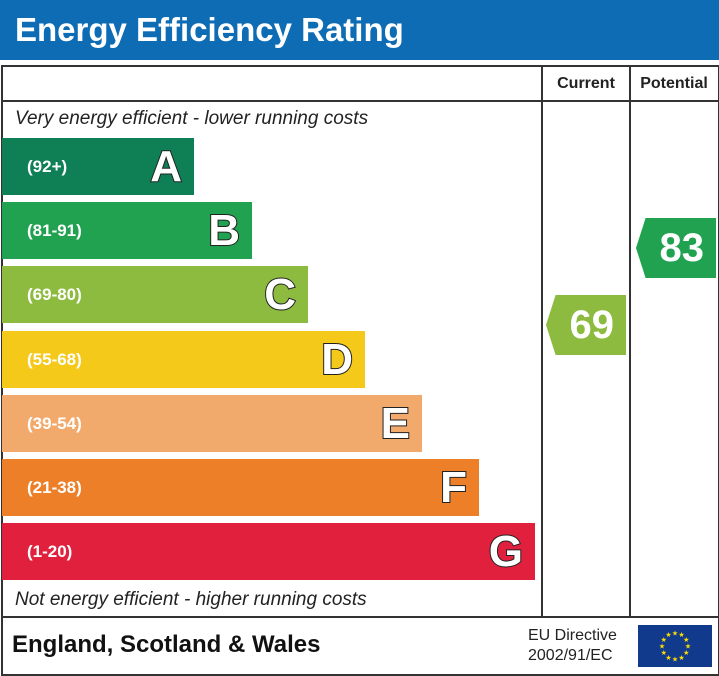  What do you see at coordinates (54, 230) in the screenshot?
I see `band-range: (81-91)` at bounding box center [54, 230].